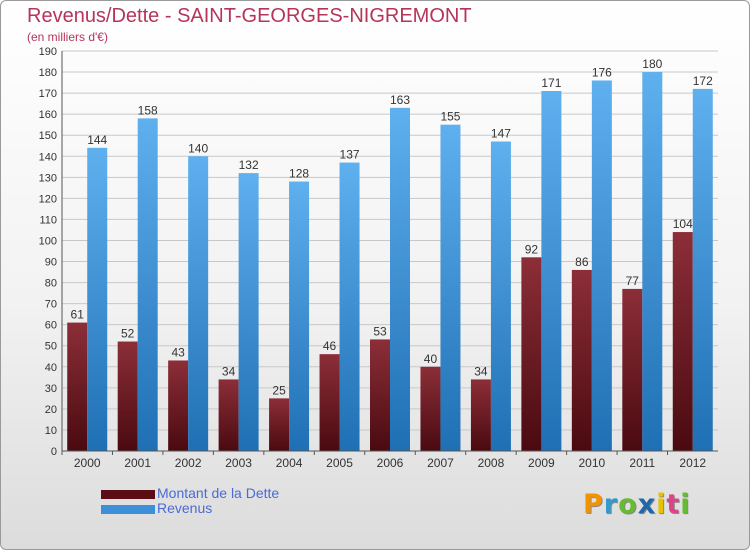 This screenshot has height=550, width=750. Describe the element at coordinates (128, 509) in the screenshot. I see `legend-swatch-revenue` at that location.